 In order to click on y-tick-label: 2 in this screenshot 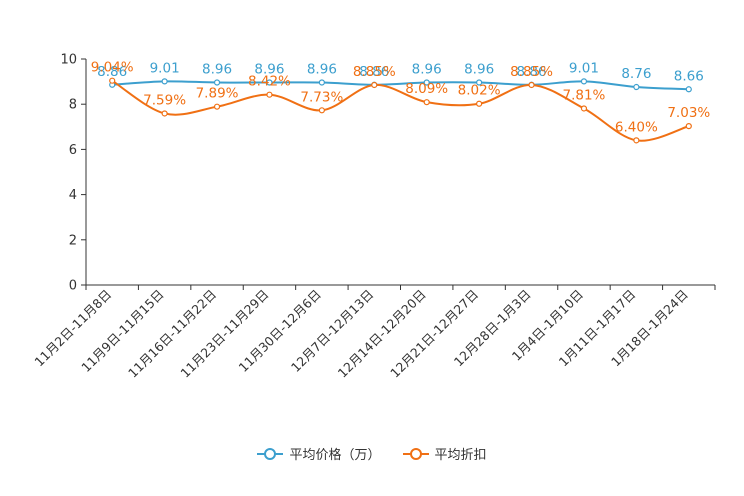, I will do `click(73, 240)`.